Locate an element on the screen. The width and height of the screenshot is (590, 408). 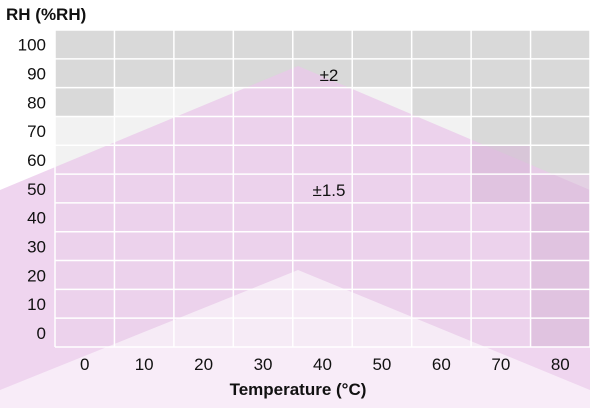
x-tick-label: 40 is located at coordinates (322, 364).